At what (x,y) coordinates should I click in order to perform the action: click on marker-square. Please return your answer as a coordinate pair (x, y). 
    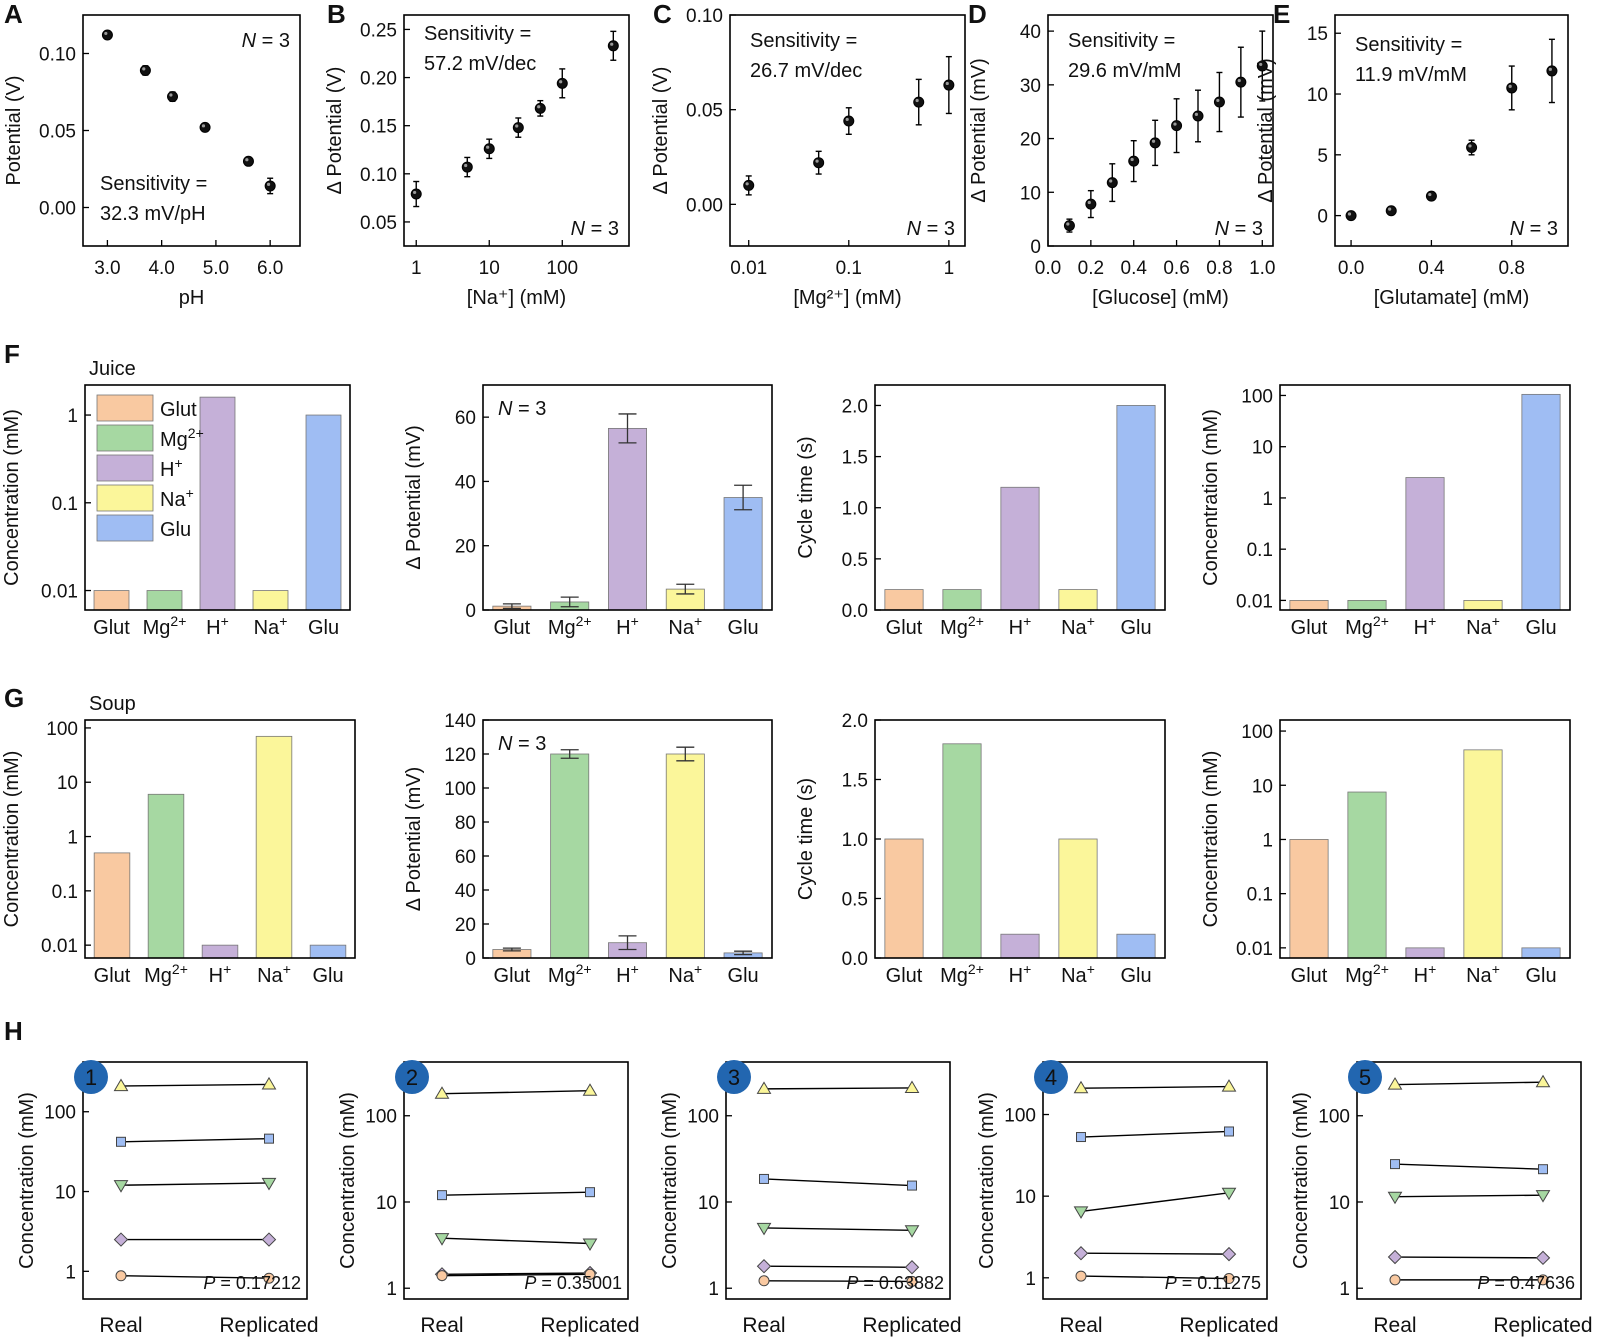
    Looking at the image, I should click on (590, 1192).